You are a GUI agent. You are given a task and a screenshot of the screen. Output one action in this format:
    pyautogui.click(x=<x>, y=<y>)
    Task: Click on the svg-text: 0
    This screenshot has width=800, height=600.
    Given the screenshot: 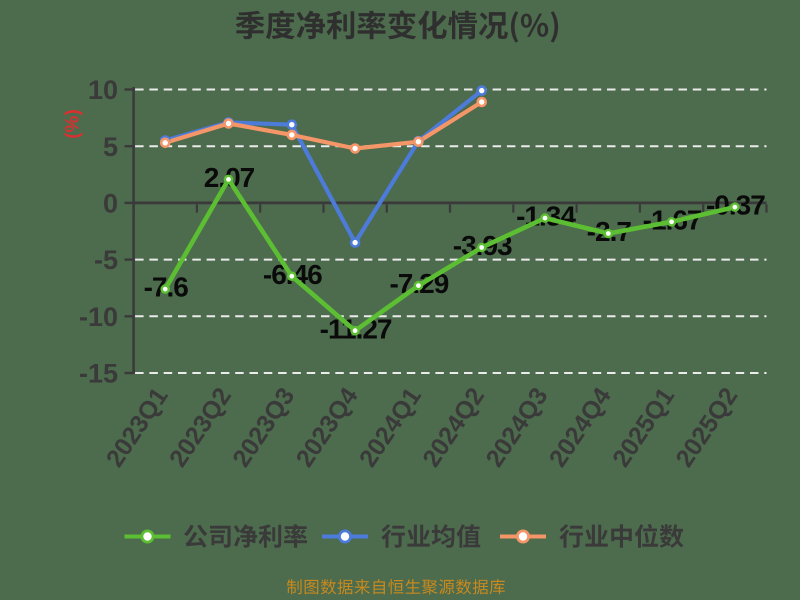 What is the action you would take?
    pyautogui.click(x=110, y=203)
    